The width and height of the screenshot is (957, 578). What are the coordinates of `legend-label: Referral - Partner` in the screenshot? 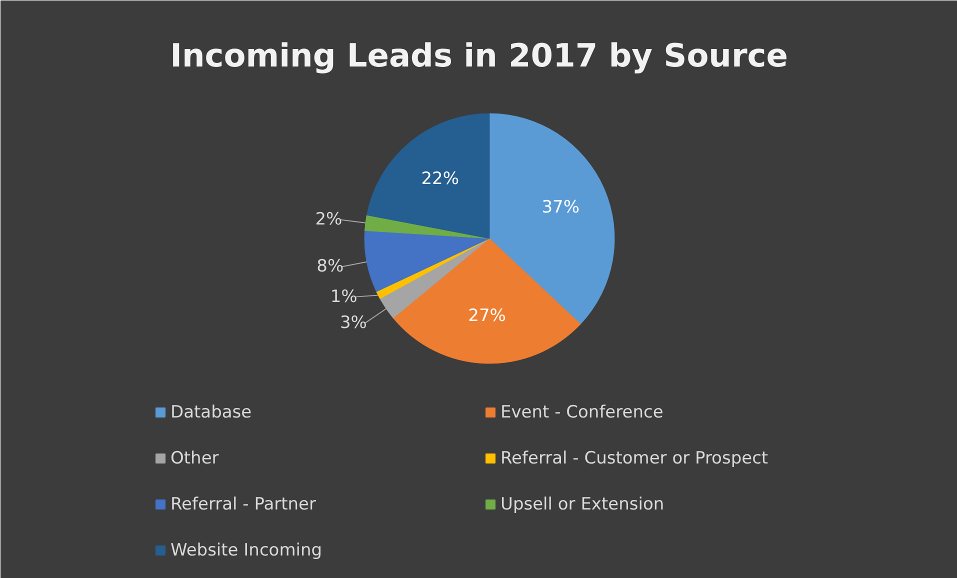 It's located at (243, 504).